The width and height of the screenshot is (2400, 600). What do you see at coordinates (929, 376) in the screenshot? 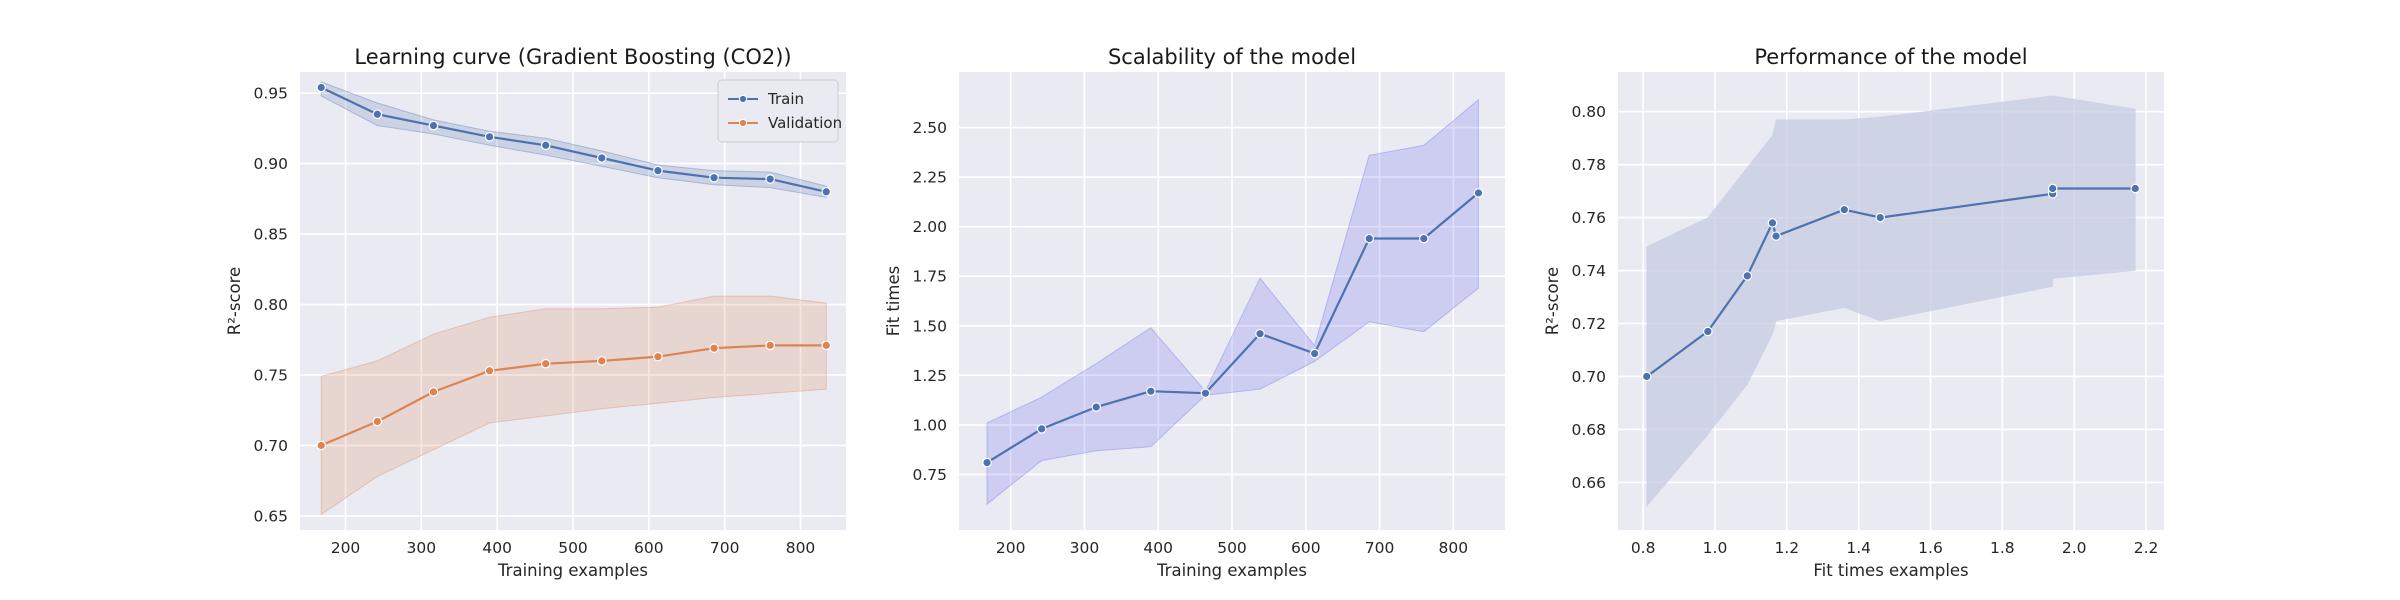
I see `scalability-y-tick-label: 1.25` at bounding box center [929, 376].